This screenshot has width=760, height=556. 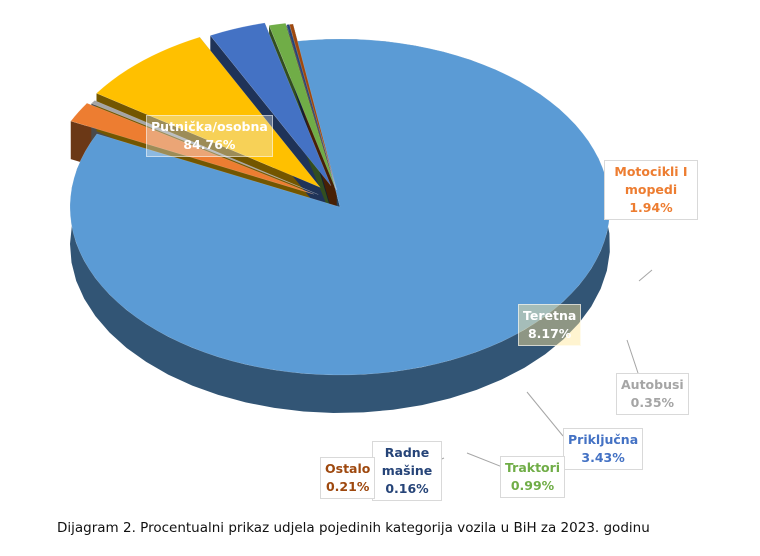 I want to click on slice-value: 8.17%, so click(x=549, y=333).